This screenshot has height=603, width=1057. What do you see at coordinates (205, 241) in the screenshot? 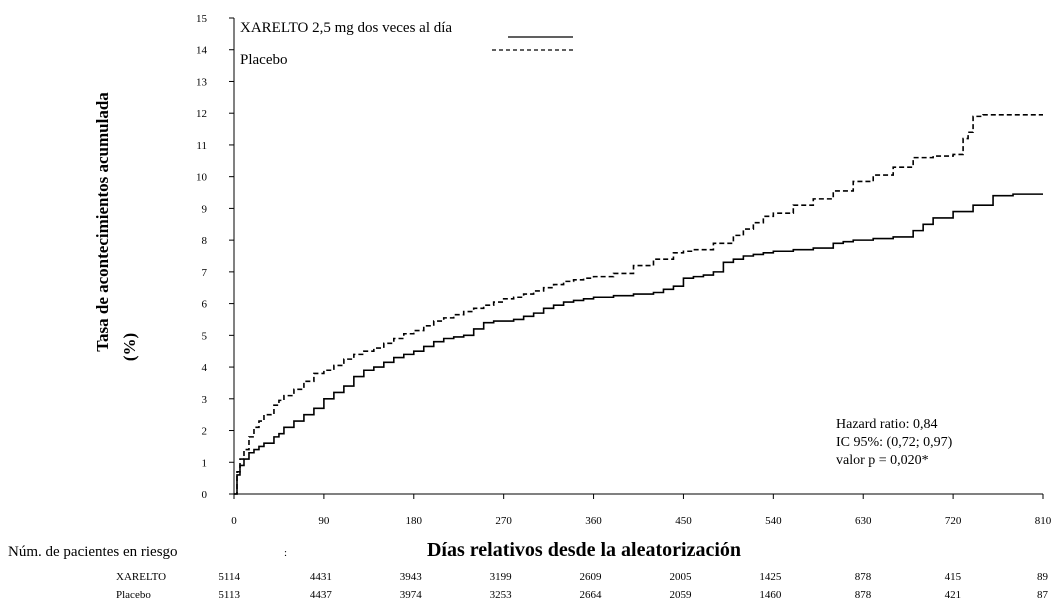
I see `y-tick-label: 8` at bounding box center [205, 241].